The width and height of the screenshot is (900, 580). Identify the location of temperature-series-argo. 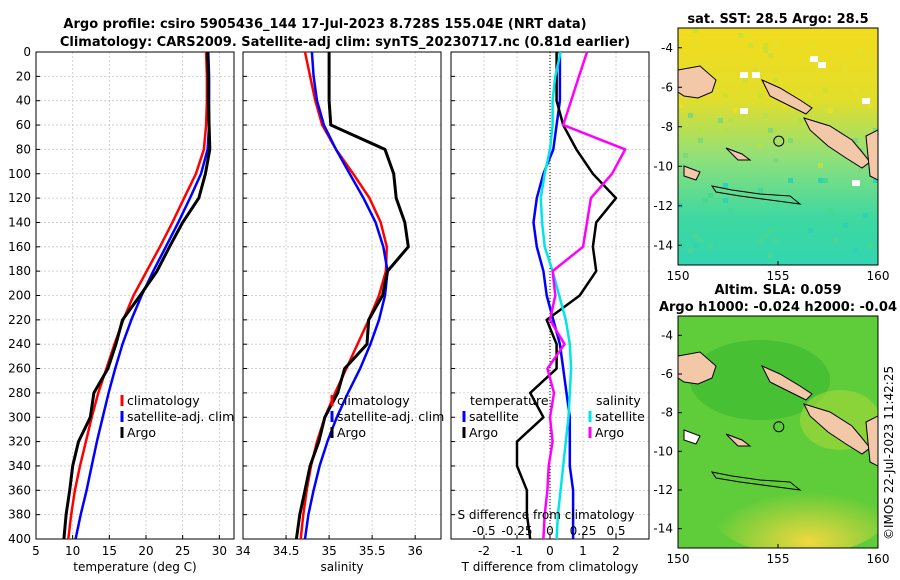
(137, 295).